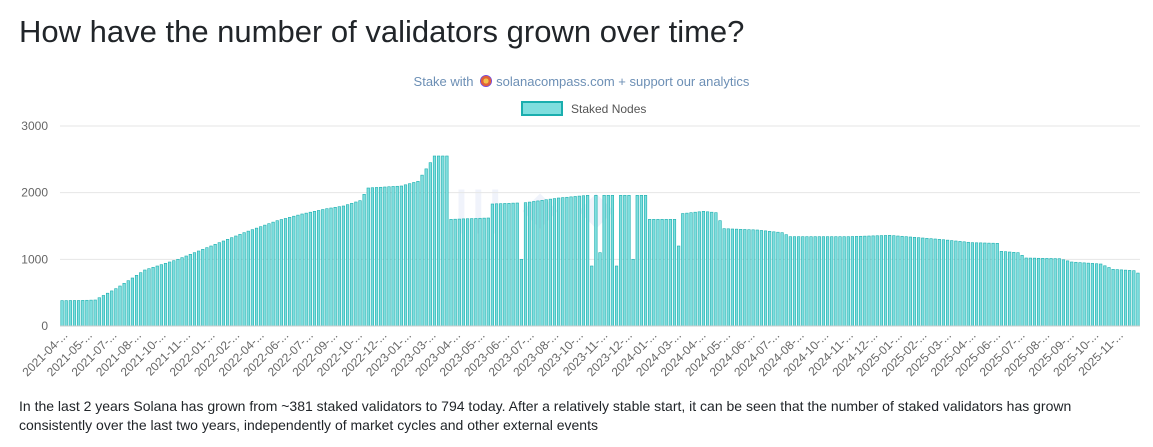 This screenshot has height=447, width=1153. Describe the element at coordinates (555, 81) in the screenshot. I see `stake-site-link: solanacompass.com` at that location.